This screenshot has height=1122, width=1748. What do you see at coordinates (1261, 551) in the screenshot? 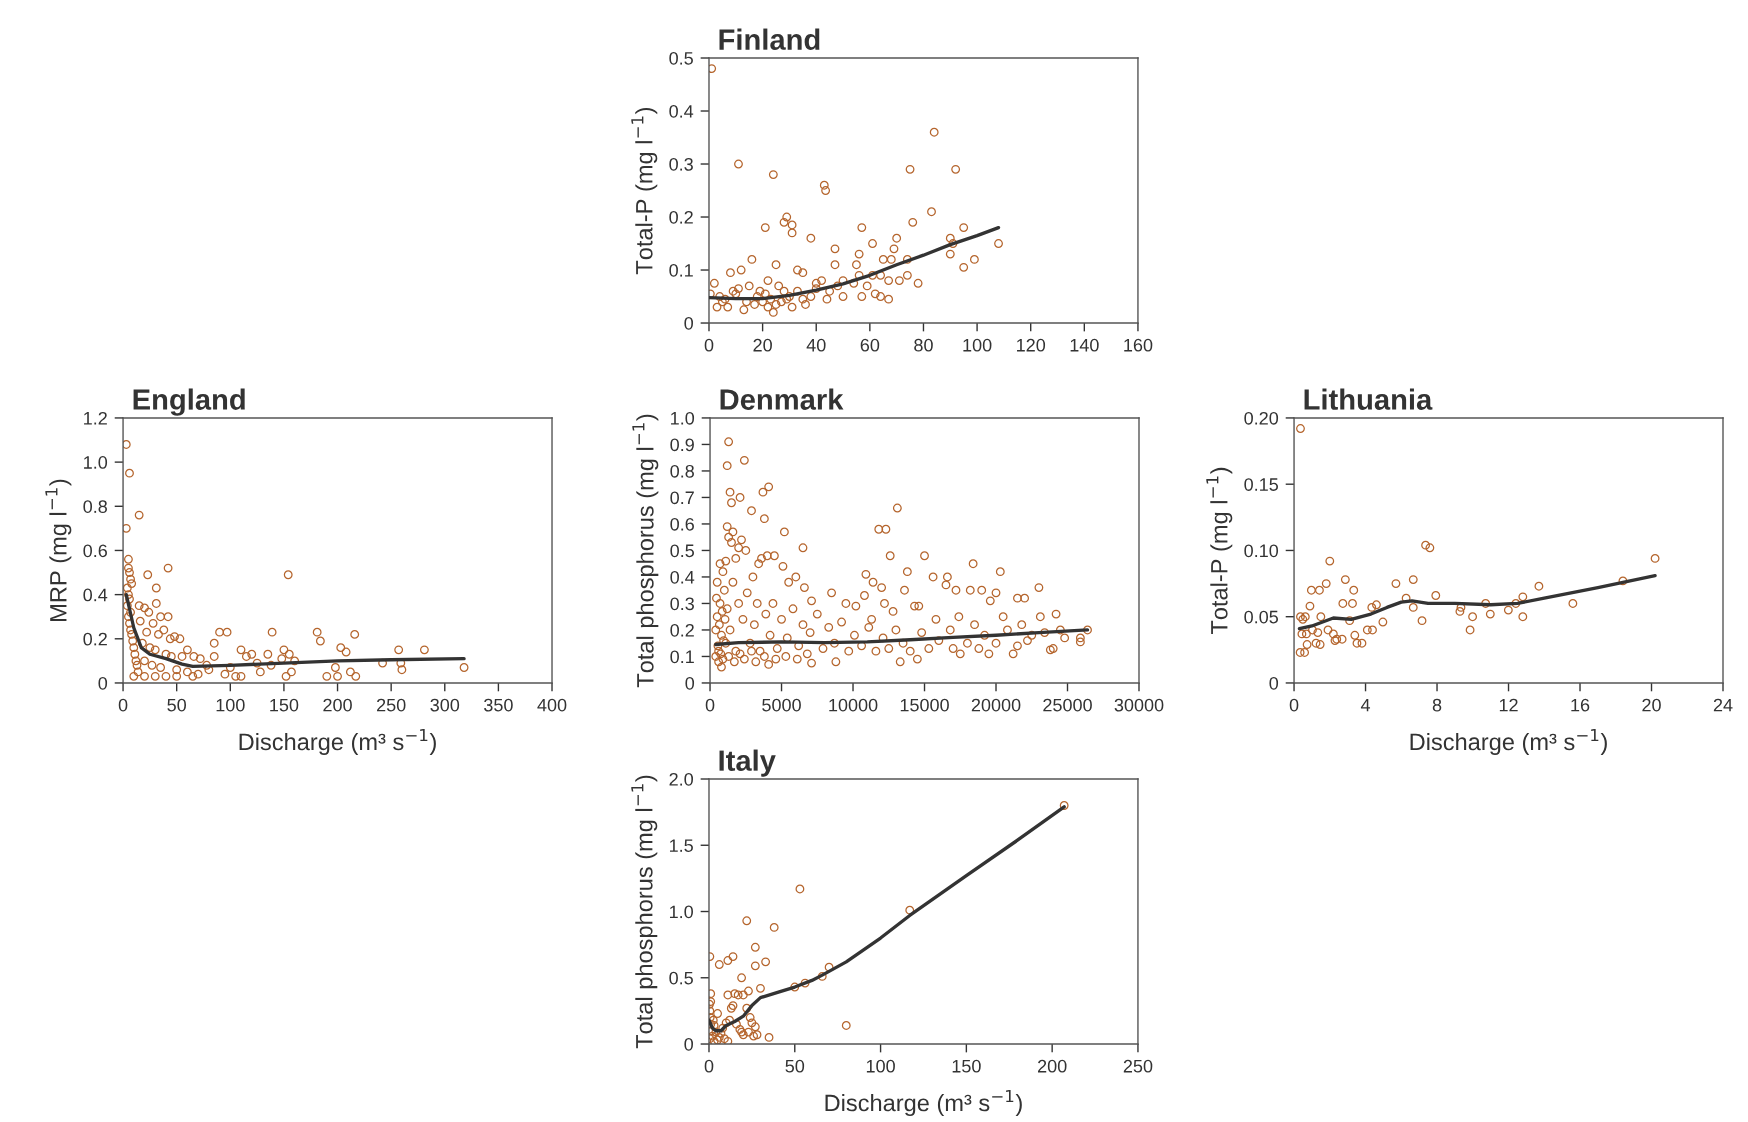
I see `y-tick-label: 0.10` at bounding box center [1261, 551].